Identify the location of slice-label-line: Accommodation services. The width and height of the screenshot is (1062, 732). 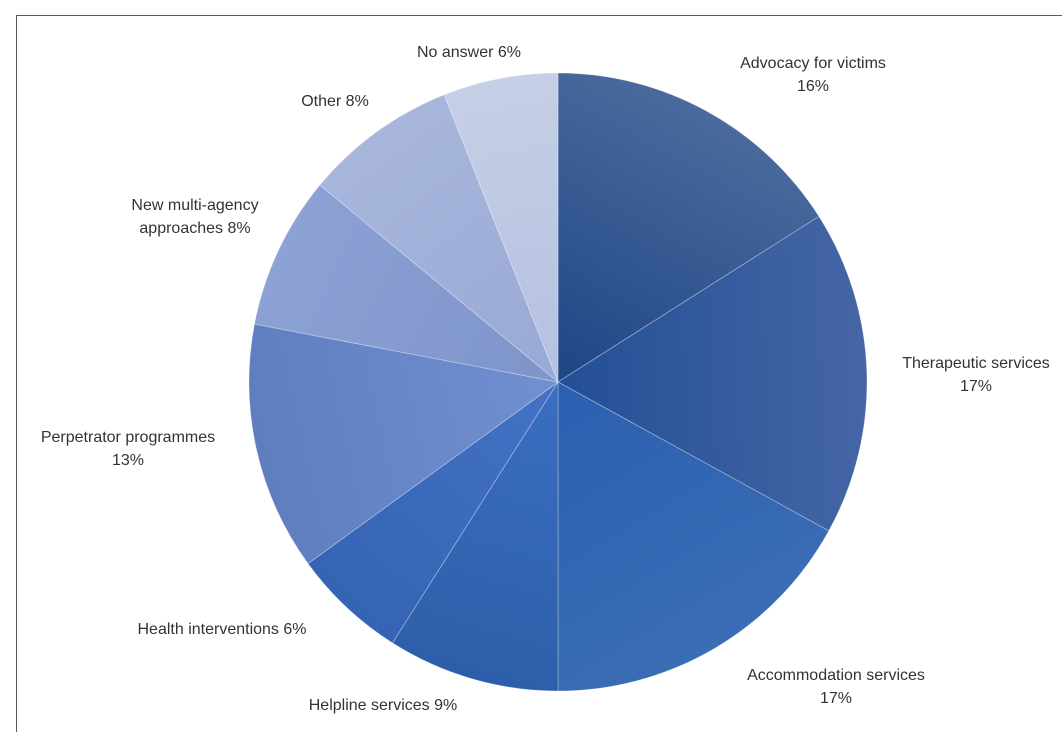
(836, 675).